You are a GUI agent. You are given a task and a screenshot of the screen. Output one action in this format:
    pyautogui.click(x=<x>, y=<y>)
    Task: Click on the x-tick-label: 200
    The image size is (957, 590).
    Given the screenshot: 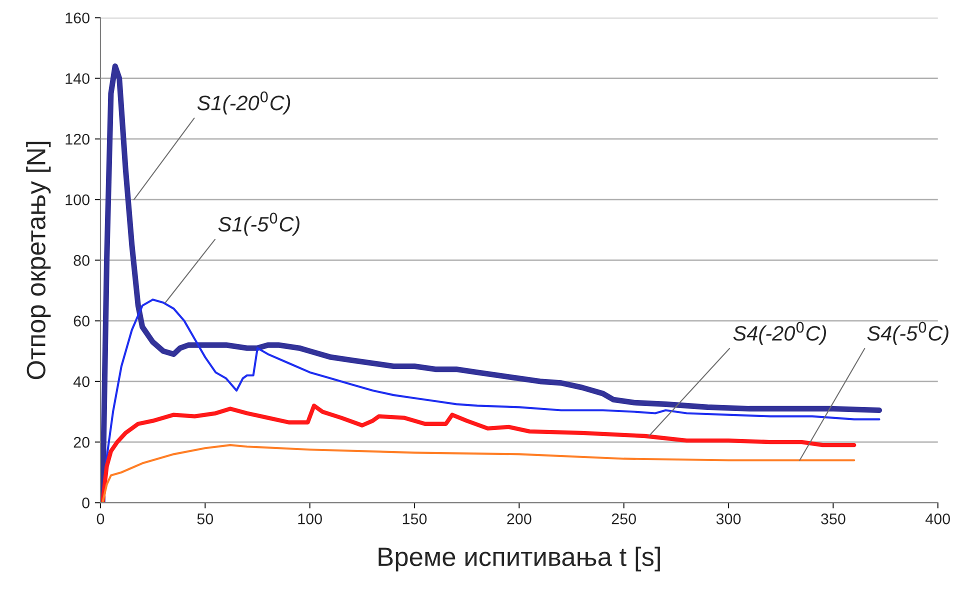 What is the action you would take?
    pyautogui.click(x=519, y=519)
    